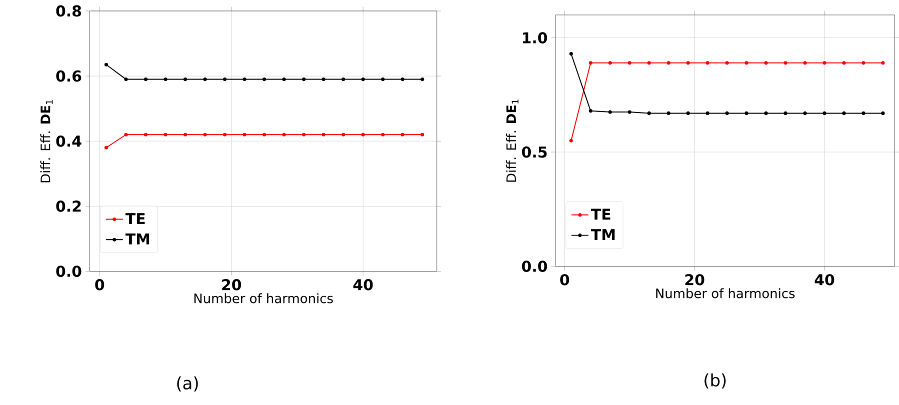  What do you see at coordinates (68, 206) in the screenshot?
I see `y-tick-label: 0.2` at bounding box center [68, 206].